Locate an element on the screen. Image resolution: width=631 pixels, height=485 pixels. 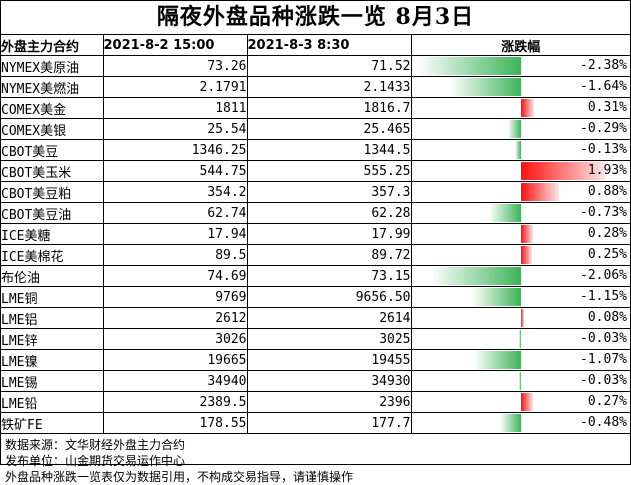
price-before: 2612 is located at coordinates (175, 318).